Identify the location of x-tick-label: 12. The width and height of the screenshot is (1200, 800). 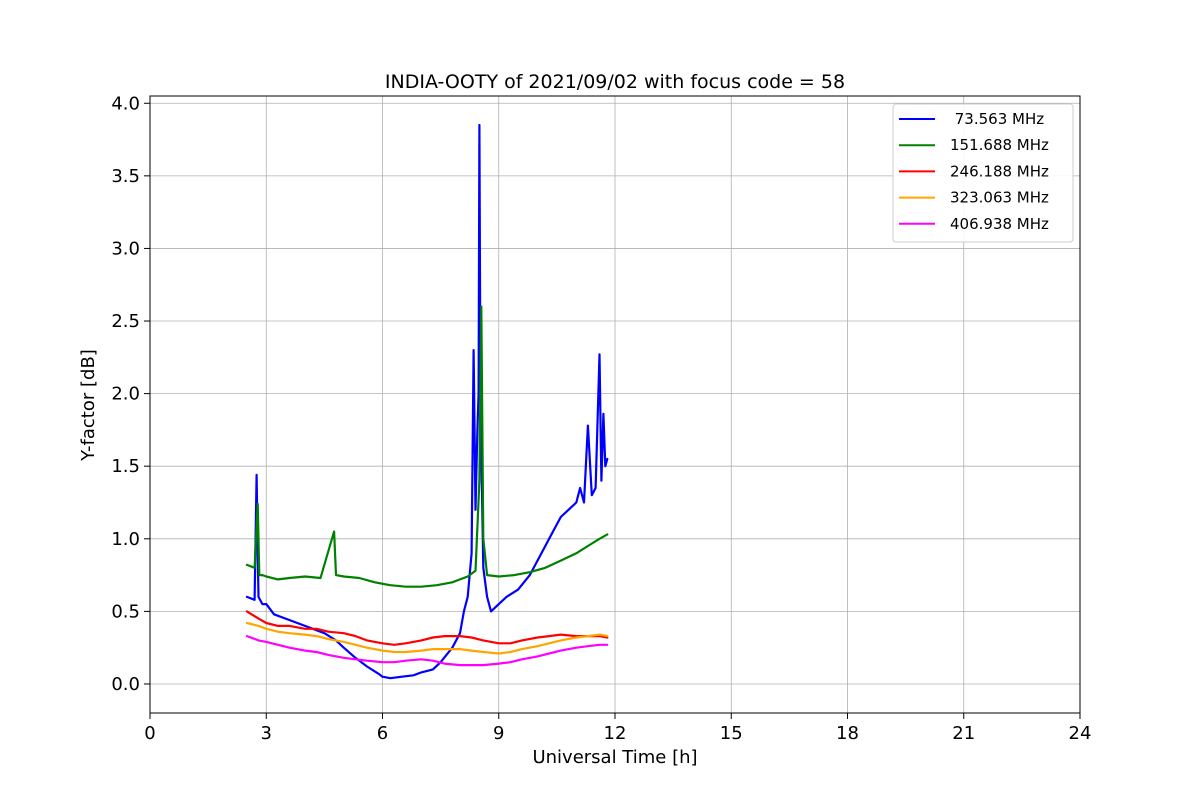
(615, 733).